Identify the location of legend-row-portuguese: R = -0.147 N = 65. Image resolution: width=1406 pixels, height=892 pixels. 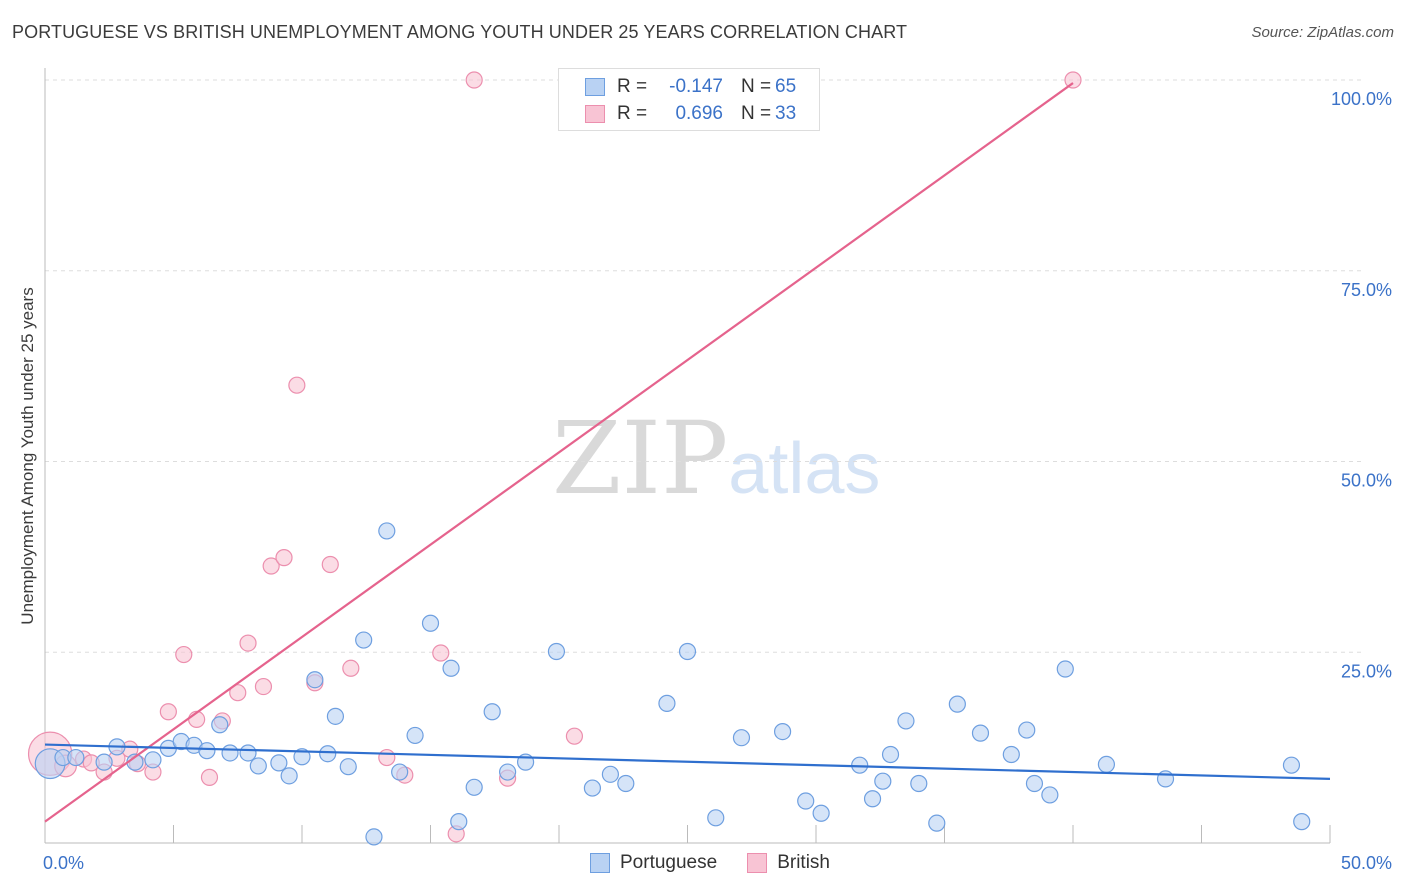
(690, 87).